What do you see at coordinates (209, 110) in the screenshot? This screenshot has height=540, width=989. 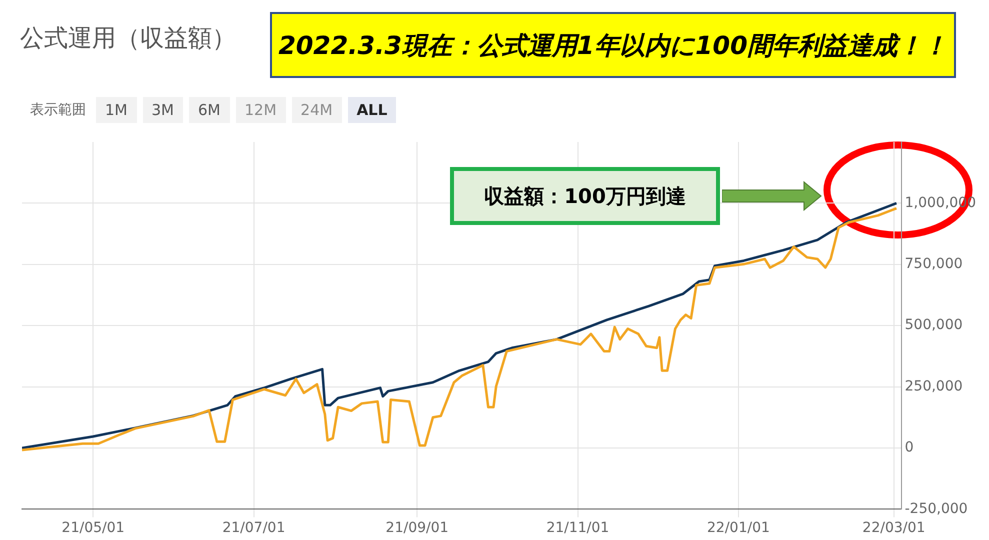 I see `text: 6M` at bounding box center [209, 110].